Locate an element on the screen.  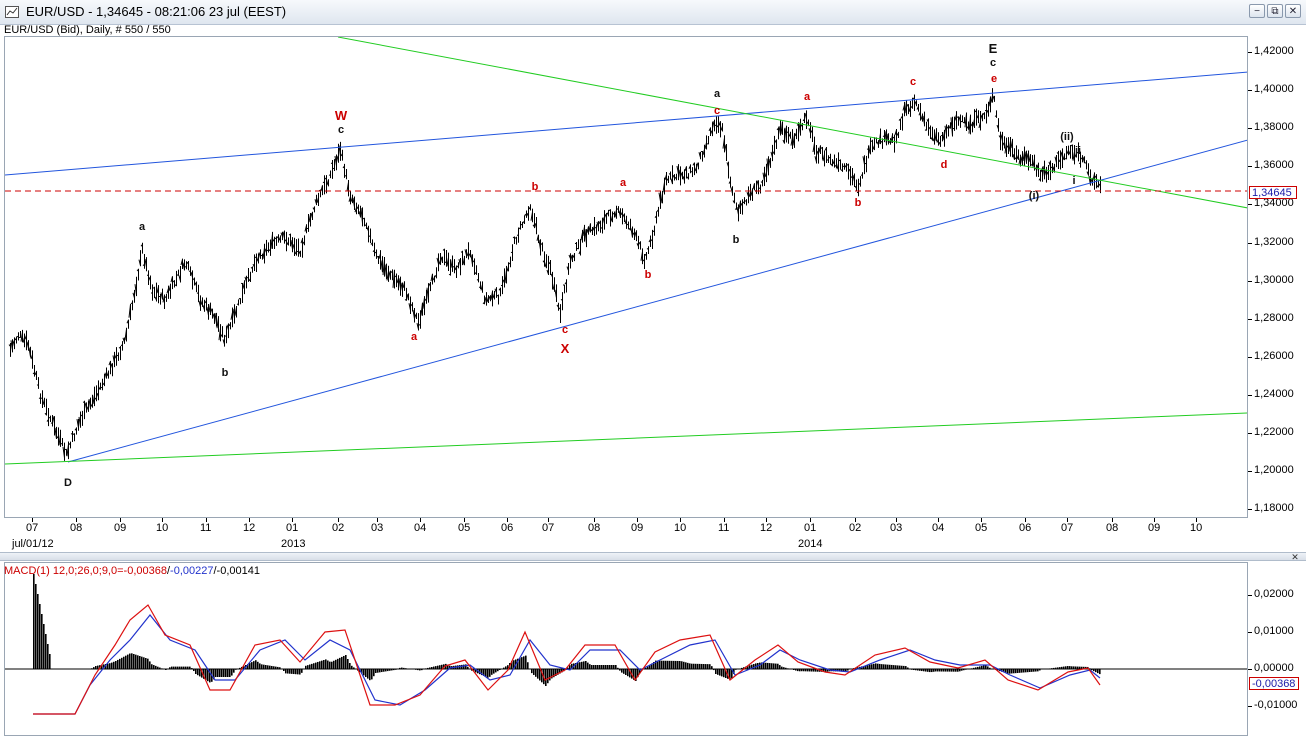
close-button: ✕ is located at coordinates (1293, 11).